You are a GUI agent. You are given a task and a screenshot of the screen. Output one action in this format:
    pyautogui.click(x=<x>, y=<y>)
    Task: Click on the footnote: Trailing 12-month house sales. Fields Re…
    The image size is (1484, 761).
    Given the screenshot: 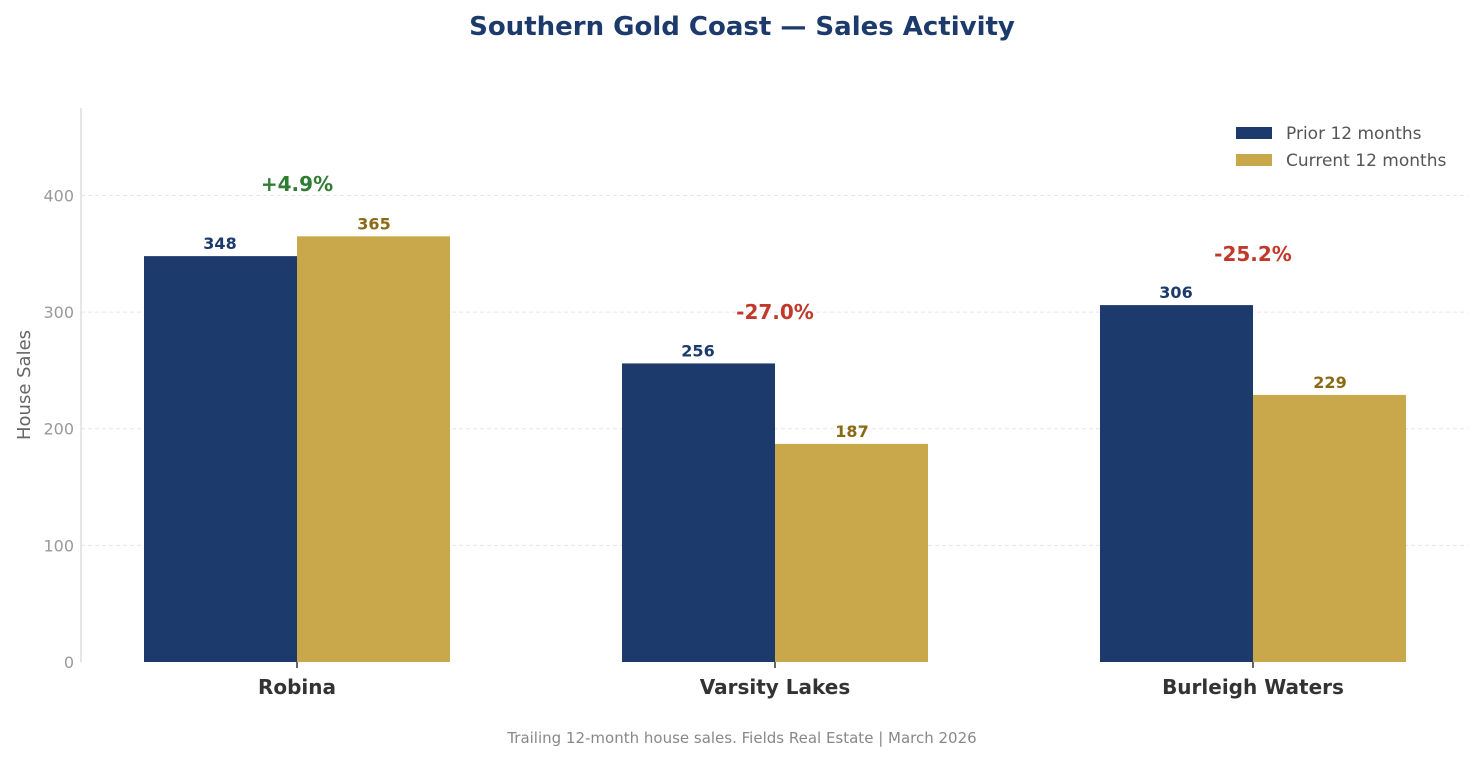 What is the action you would take?
    pyautogui.click(x=741, y=738)
    